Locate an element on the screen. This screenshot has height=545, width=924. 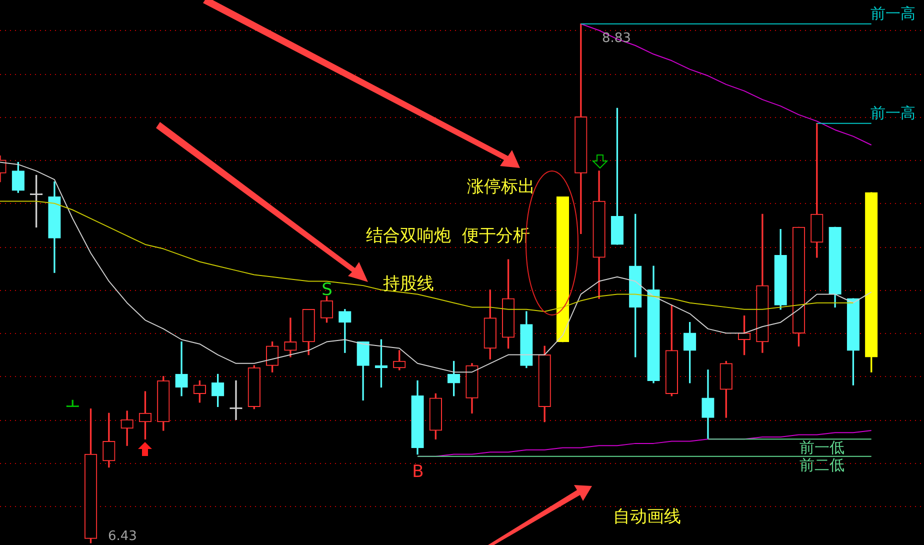
annotation: 自动画线 is located at coordinates (647, 517).